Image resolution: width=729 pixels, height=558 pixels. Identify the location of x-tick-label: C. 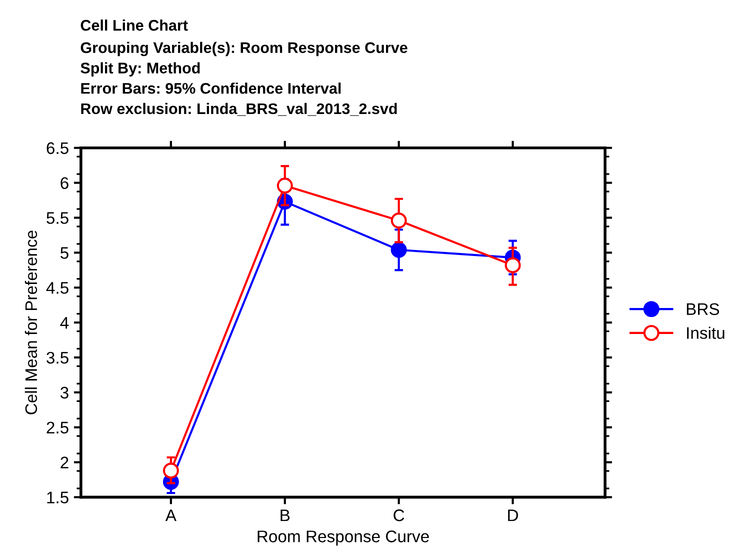
(399, 515).